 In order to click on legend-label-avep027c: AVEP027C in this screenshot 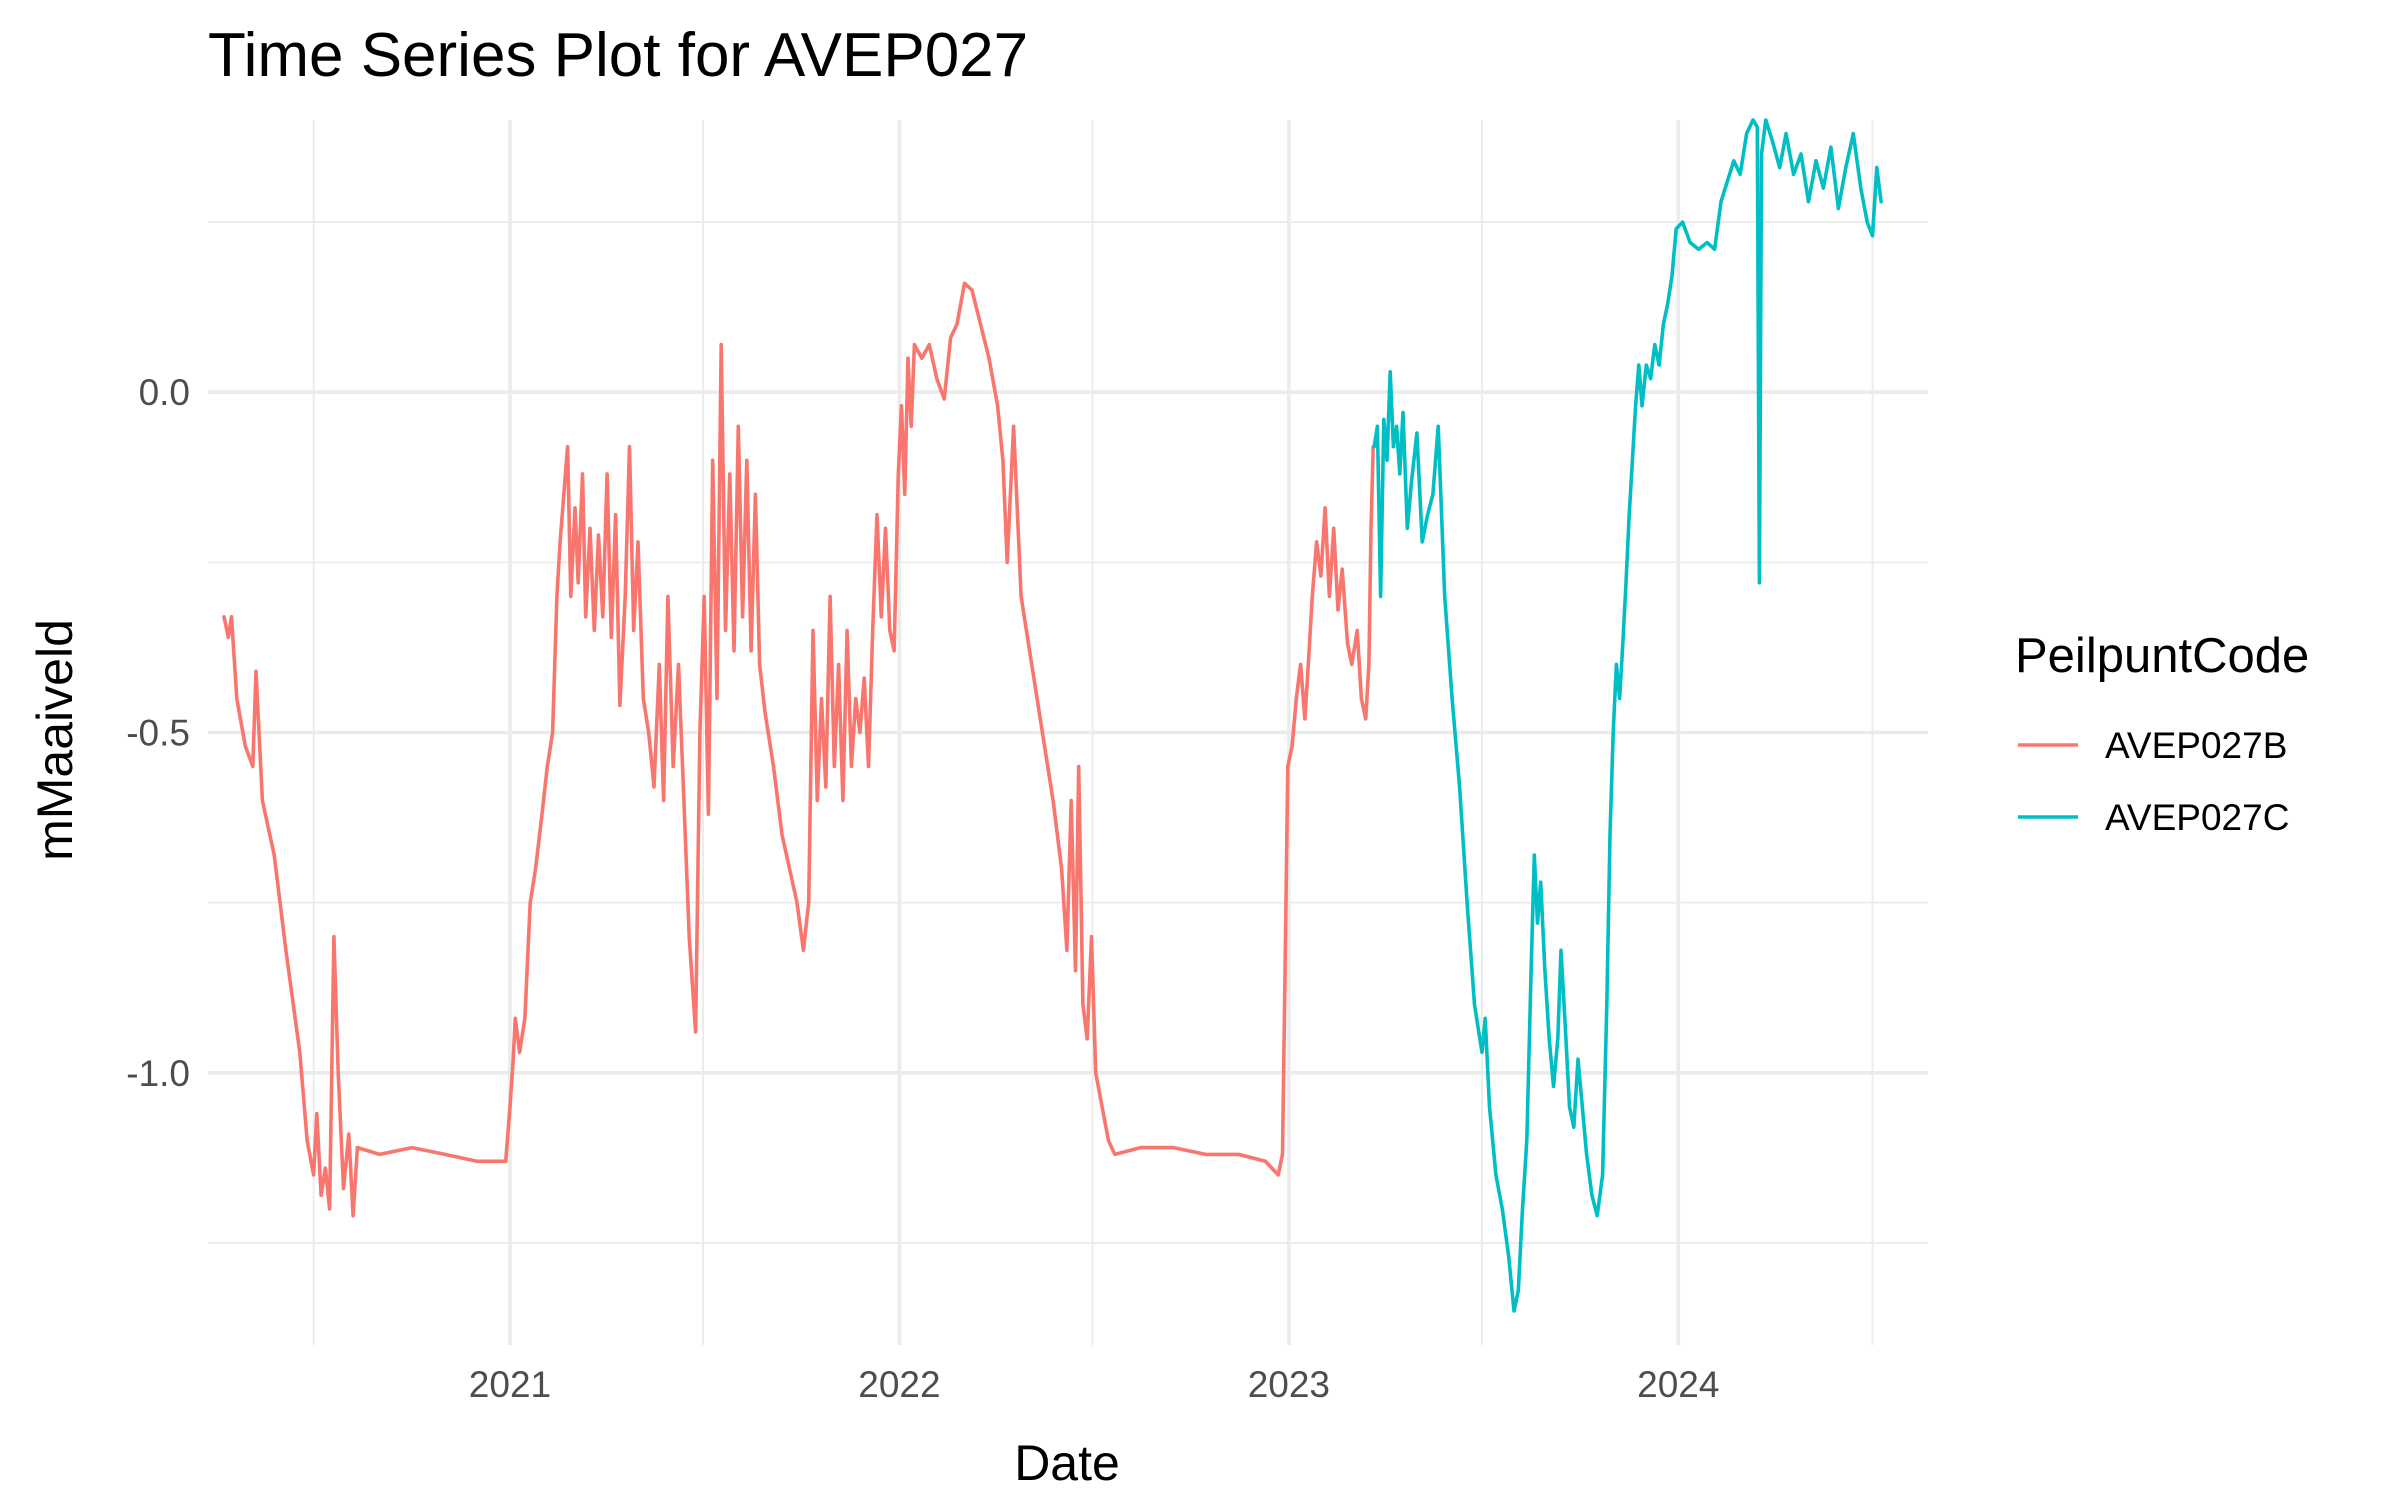, I will do `click(2197, 817)`.